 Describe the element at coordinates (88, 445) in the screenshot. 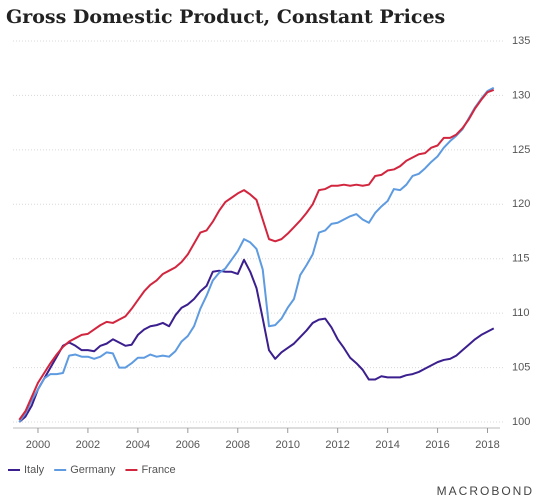

I see `x-tick-label: 2002` at that location.